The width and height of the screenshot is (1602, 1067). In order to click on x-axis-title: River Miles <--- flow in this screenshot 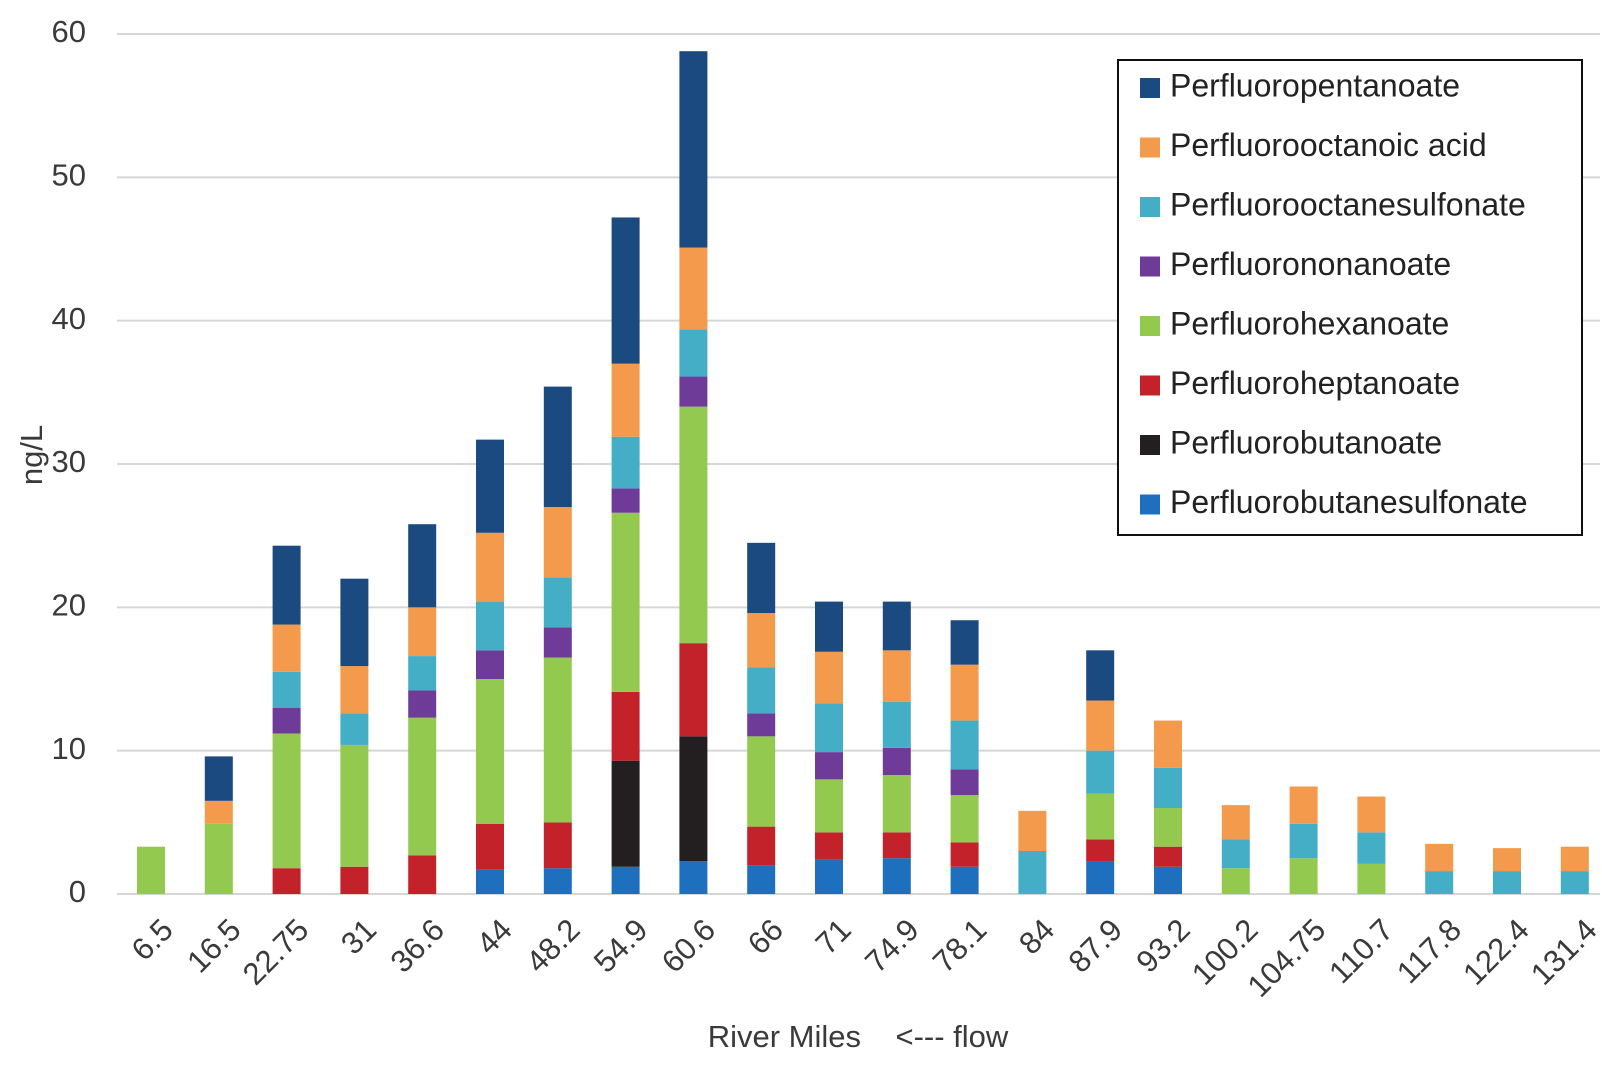, I will do `click(858, 1036)`.